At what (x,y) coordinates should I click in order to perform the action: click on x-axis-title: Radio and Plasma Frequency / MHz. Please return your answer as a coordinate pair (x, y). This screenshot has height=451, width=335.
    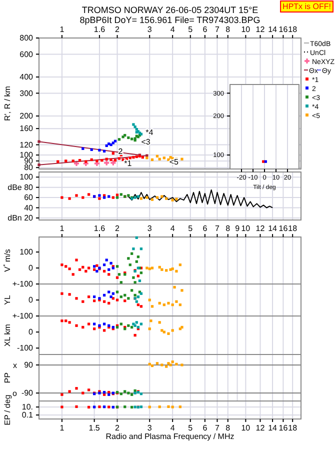
    Looking at the image, I should click on (170, 436).